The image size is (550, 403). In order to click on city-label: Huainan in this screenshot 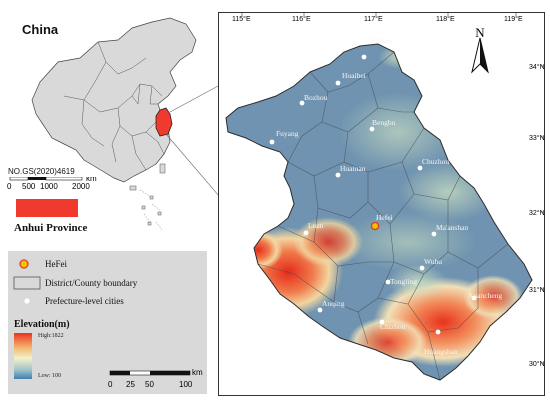, I will do `click(353, 168)`.